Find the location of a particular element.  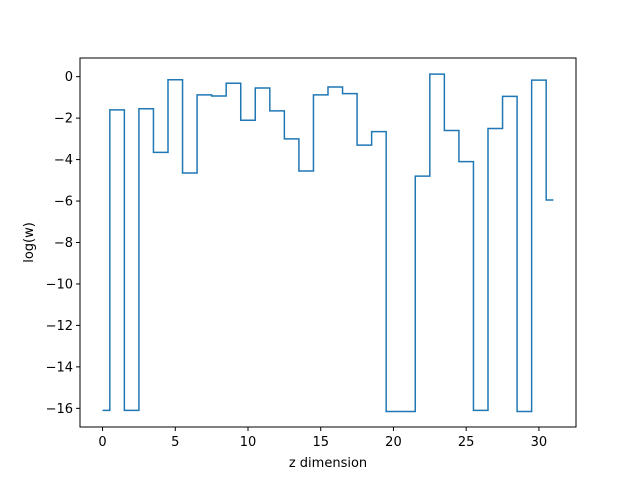

y-tick-label: −2 is located at coordinates (63, 119).